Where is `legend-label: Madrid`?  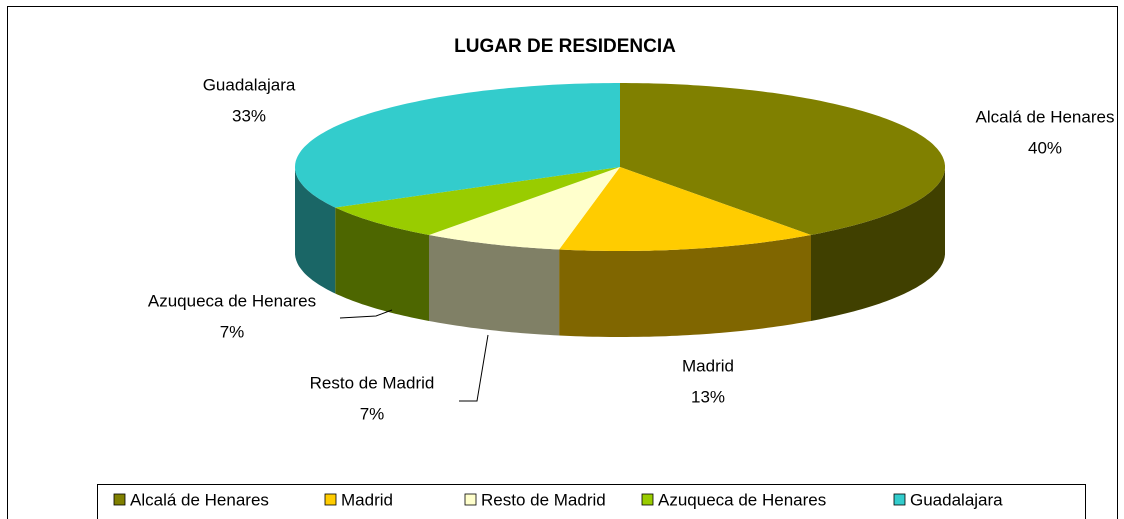 legend-label: Madrid is located at coordinates (367, 499).